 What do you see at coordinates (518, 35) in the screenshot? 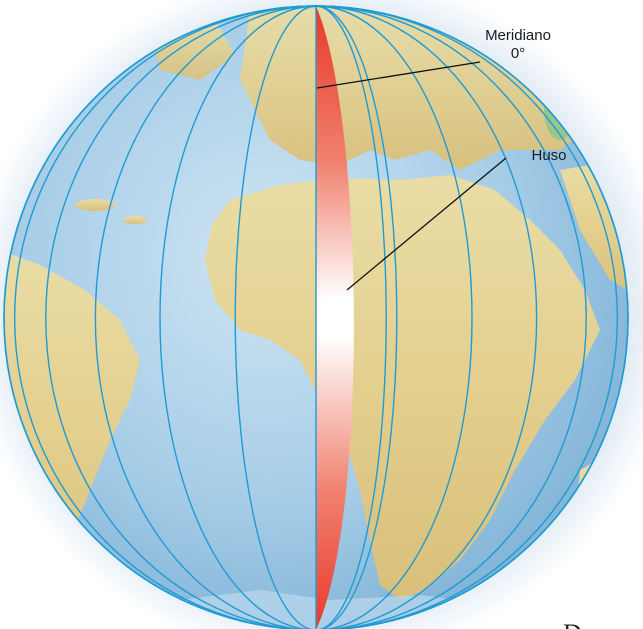
I see `meridian-label: Meridiano` at bounding box center [518, 35].